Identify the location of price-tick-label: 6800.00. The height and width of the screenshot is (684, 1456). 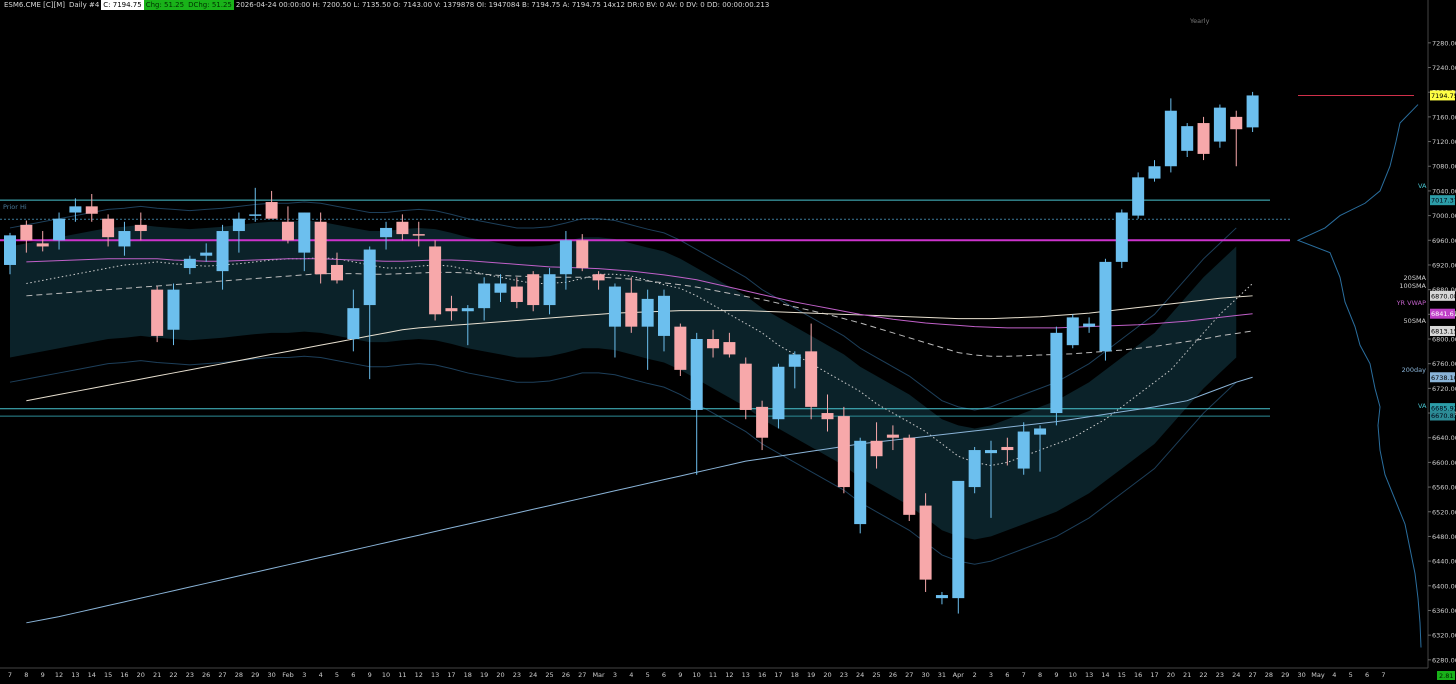
(1444, 340).